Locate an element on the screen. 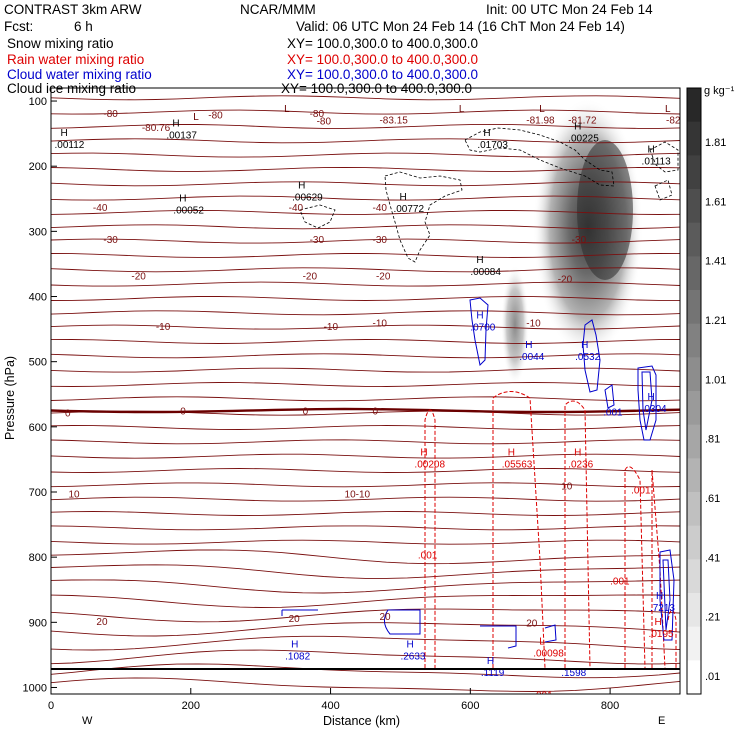  fcst-value: 6 h is located at coordinates (83, 26).